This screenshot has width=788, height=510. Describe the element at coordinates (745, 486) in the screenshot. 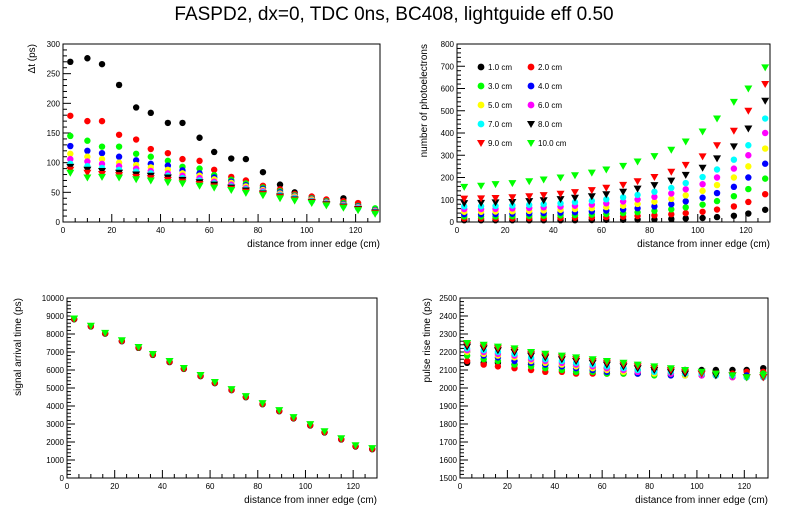

I see `x-tick-label: 120` at that location.